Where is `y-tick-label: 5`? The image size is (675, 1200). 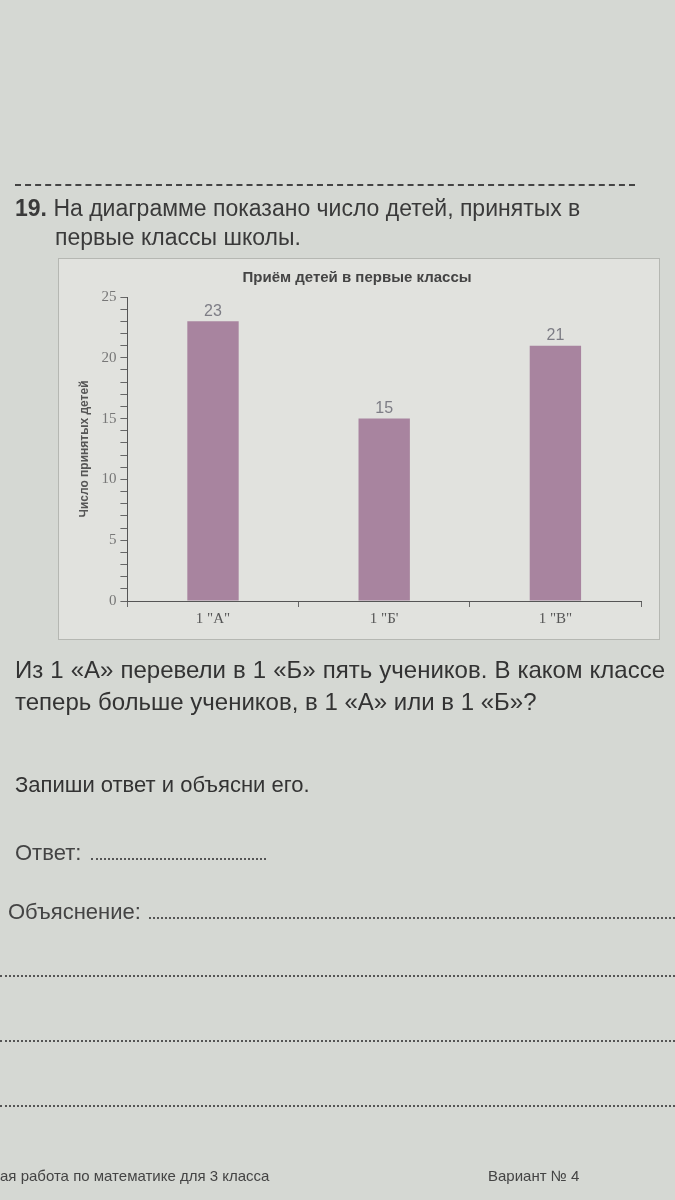
y-tick-label: 5 is located at coordinates (112, 539).